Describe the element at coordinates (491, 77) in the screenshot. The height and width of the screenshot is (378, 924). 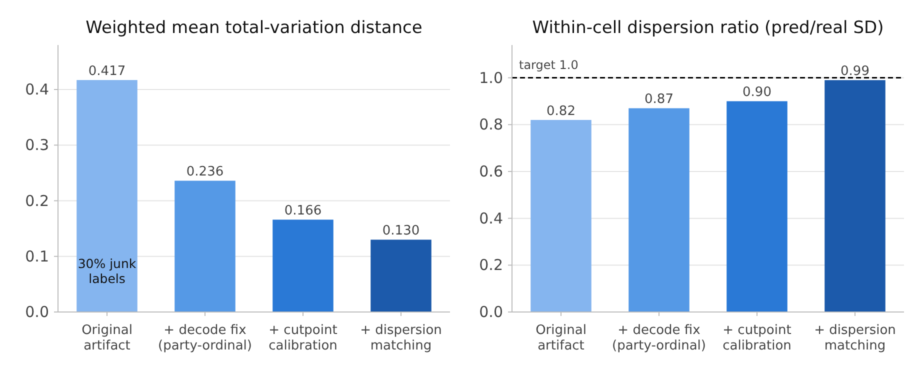
I see `y-tick-label: 1.0` at that location.